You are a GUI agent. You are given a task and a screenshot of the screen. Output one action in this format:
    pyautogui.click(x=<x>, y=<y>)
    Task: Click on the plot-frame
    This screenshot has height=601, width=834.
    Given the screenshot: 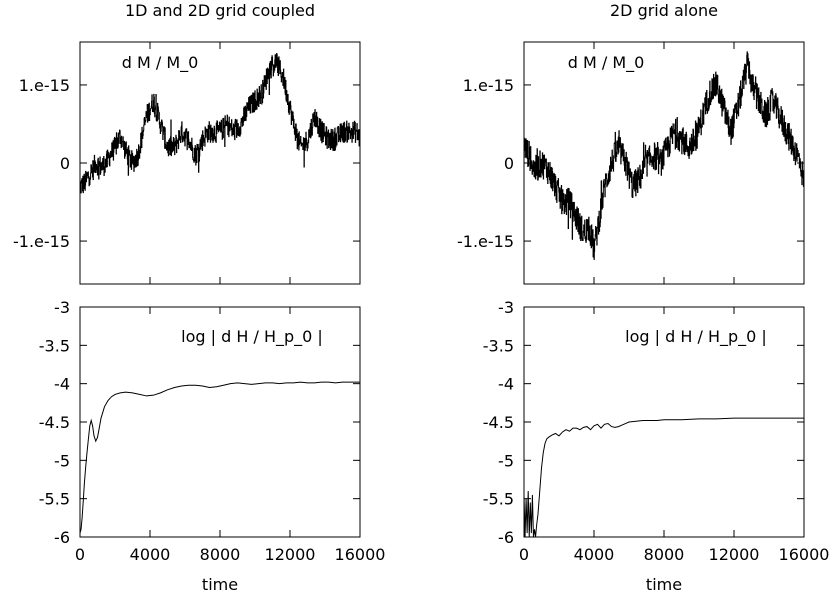 What is the action you would take?
    pyautogui.click(x=220, y=163)
    